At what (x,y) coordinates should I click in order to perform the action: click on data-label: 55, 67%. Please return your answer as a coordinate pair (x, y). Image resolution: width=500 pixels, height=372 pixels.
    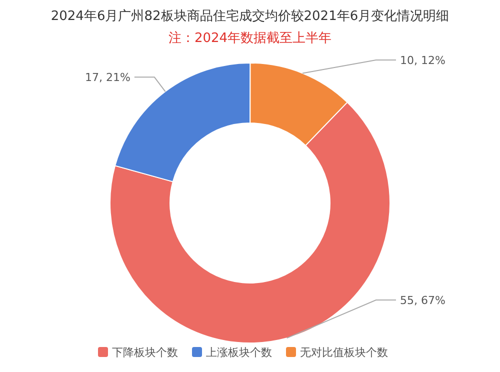
    Looking at the image, I should click on (423, 300).